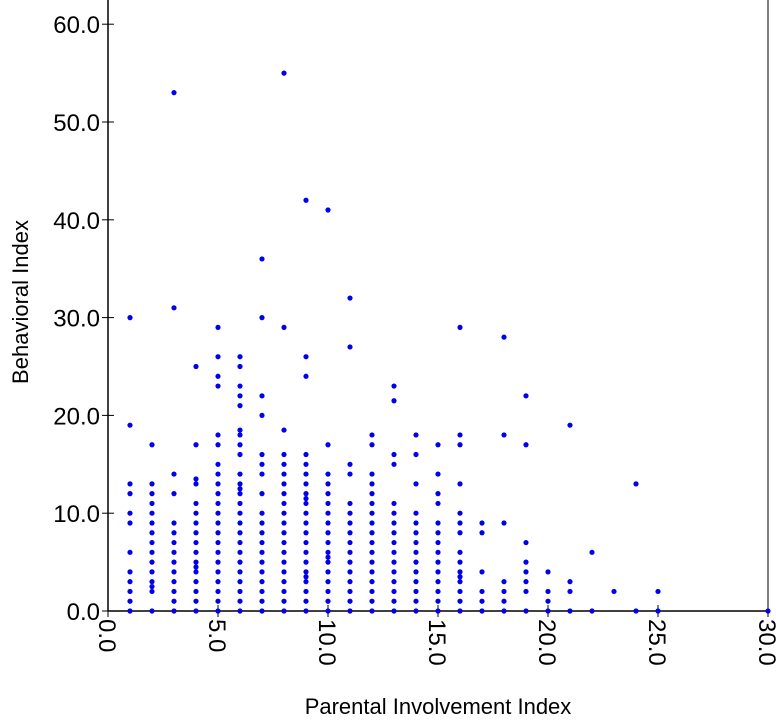 The width and height of the screenshot is (776, 728). What do you see at coordinates (326, 642) in the screenshot?
I see `x-tick-label: 10.0` at bounding box center [326, 642].